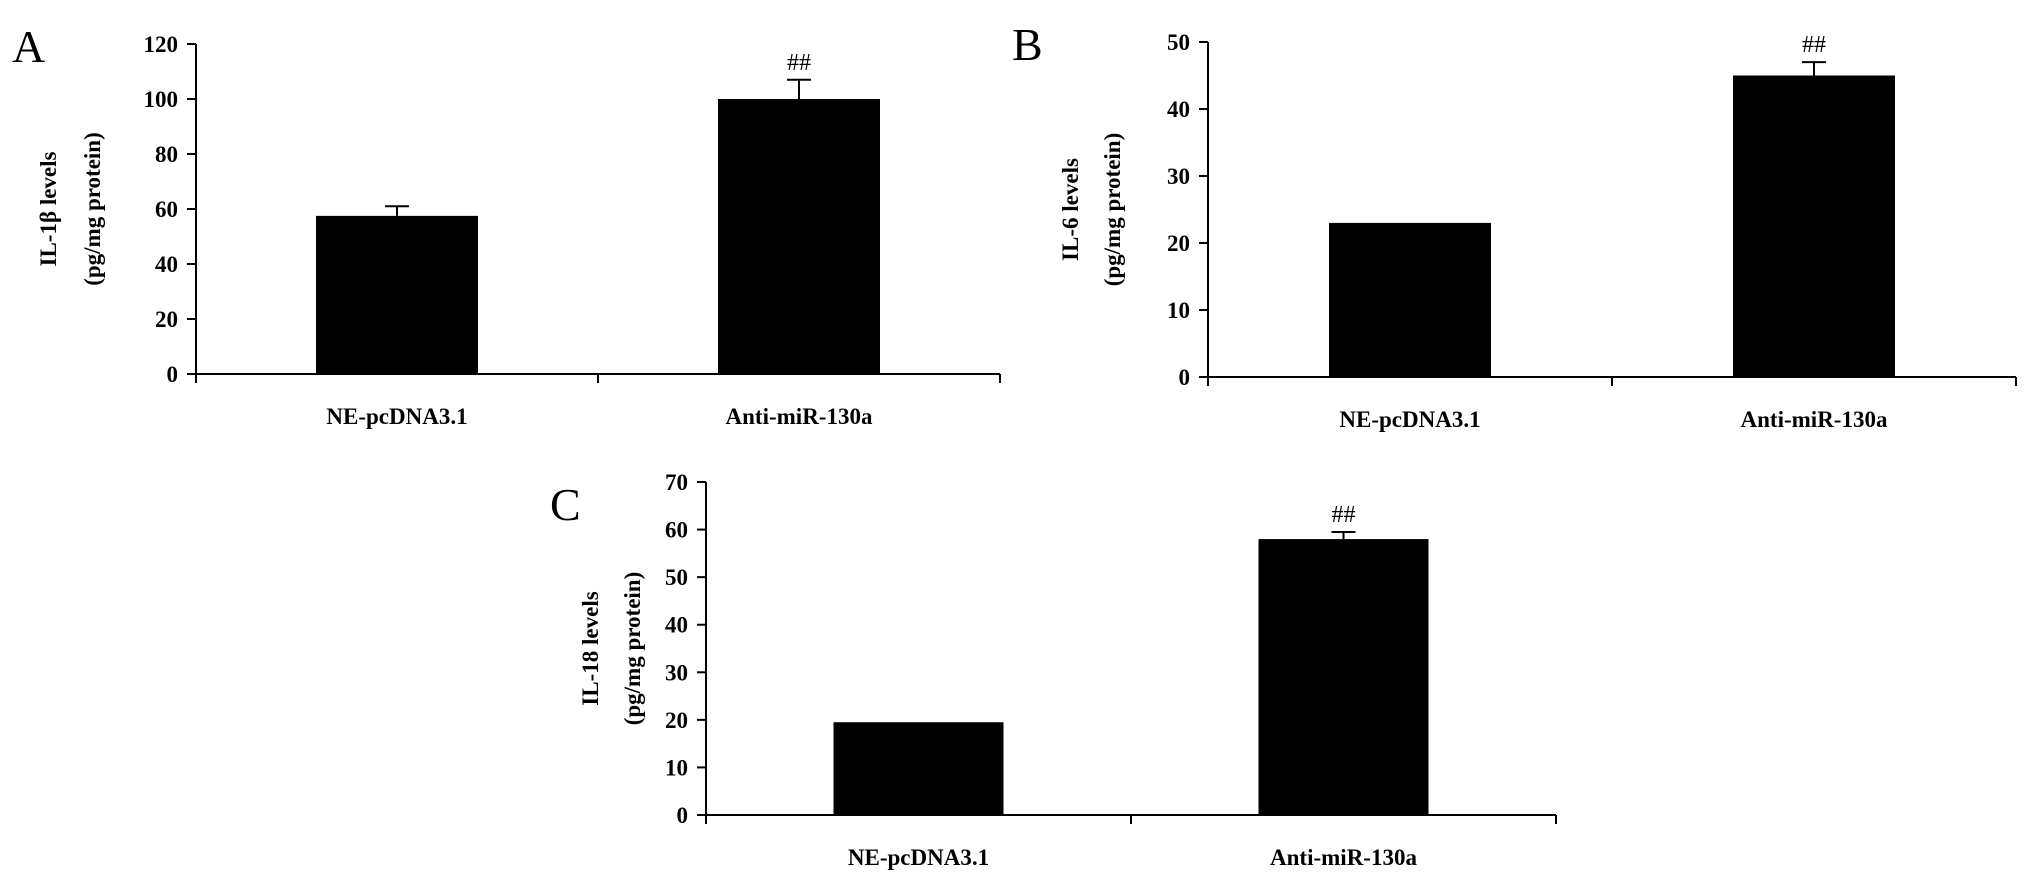 The image size is (2031, 894). Describe the element at coordinates (1027, 44) in the screenshot. I see `panel-letter: B` at that location.